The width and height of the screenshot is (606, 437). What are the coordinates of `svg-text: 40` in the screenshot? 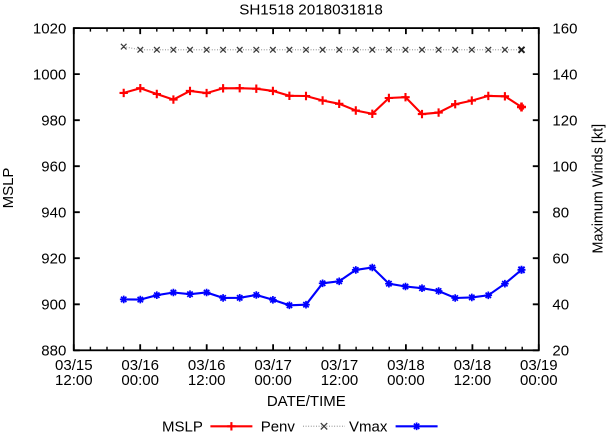 It's located at (560, 305).